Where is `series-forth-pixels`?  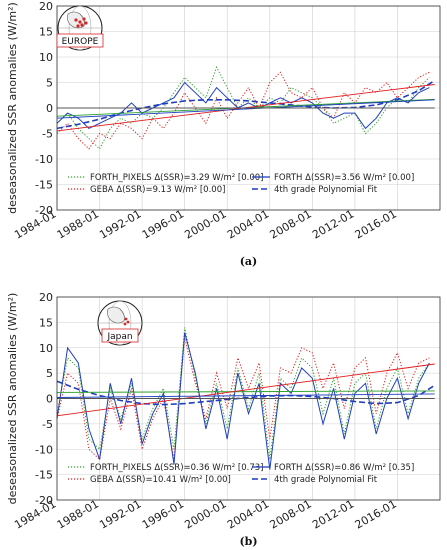
series-forth-pixels is located at coordinates (243, 107).